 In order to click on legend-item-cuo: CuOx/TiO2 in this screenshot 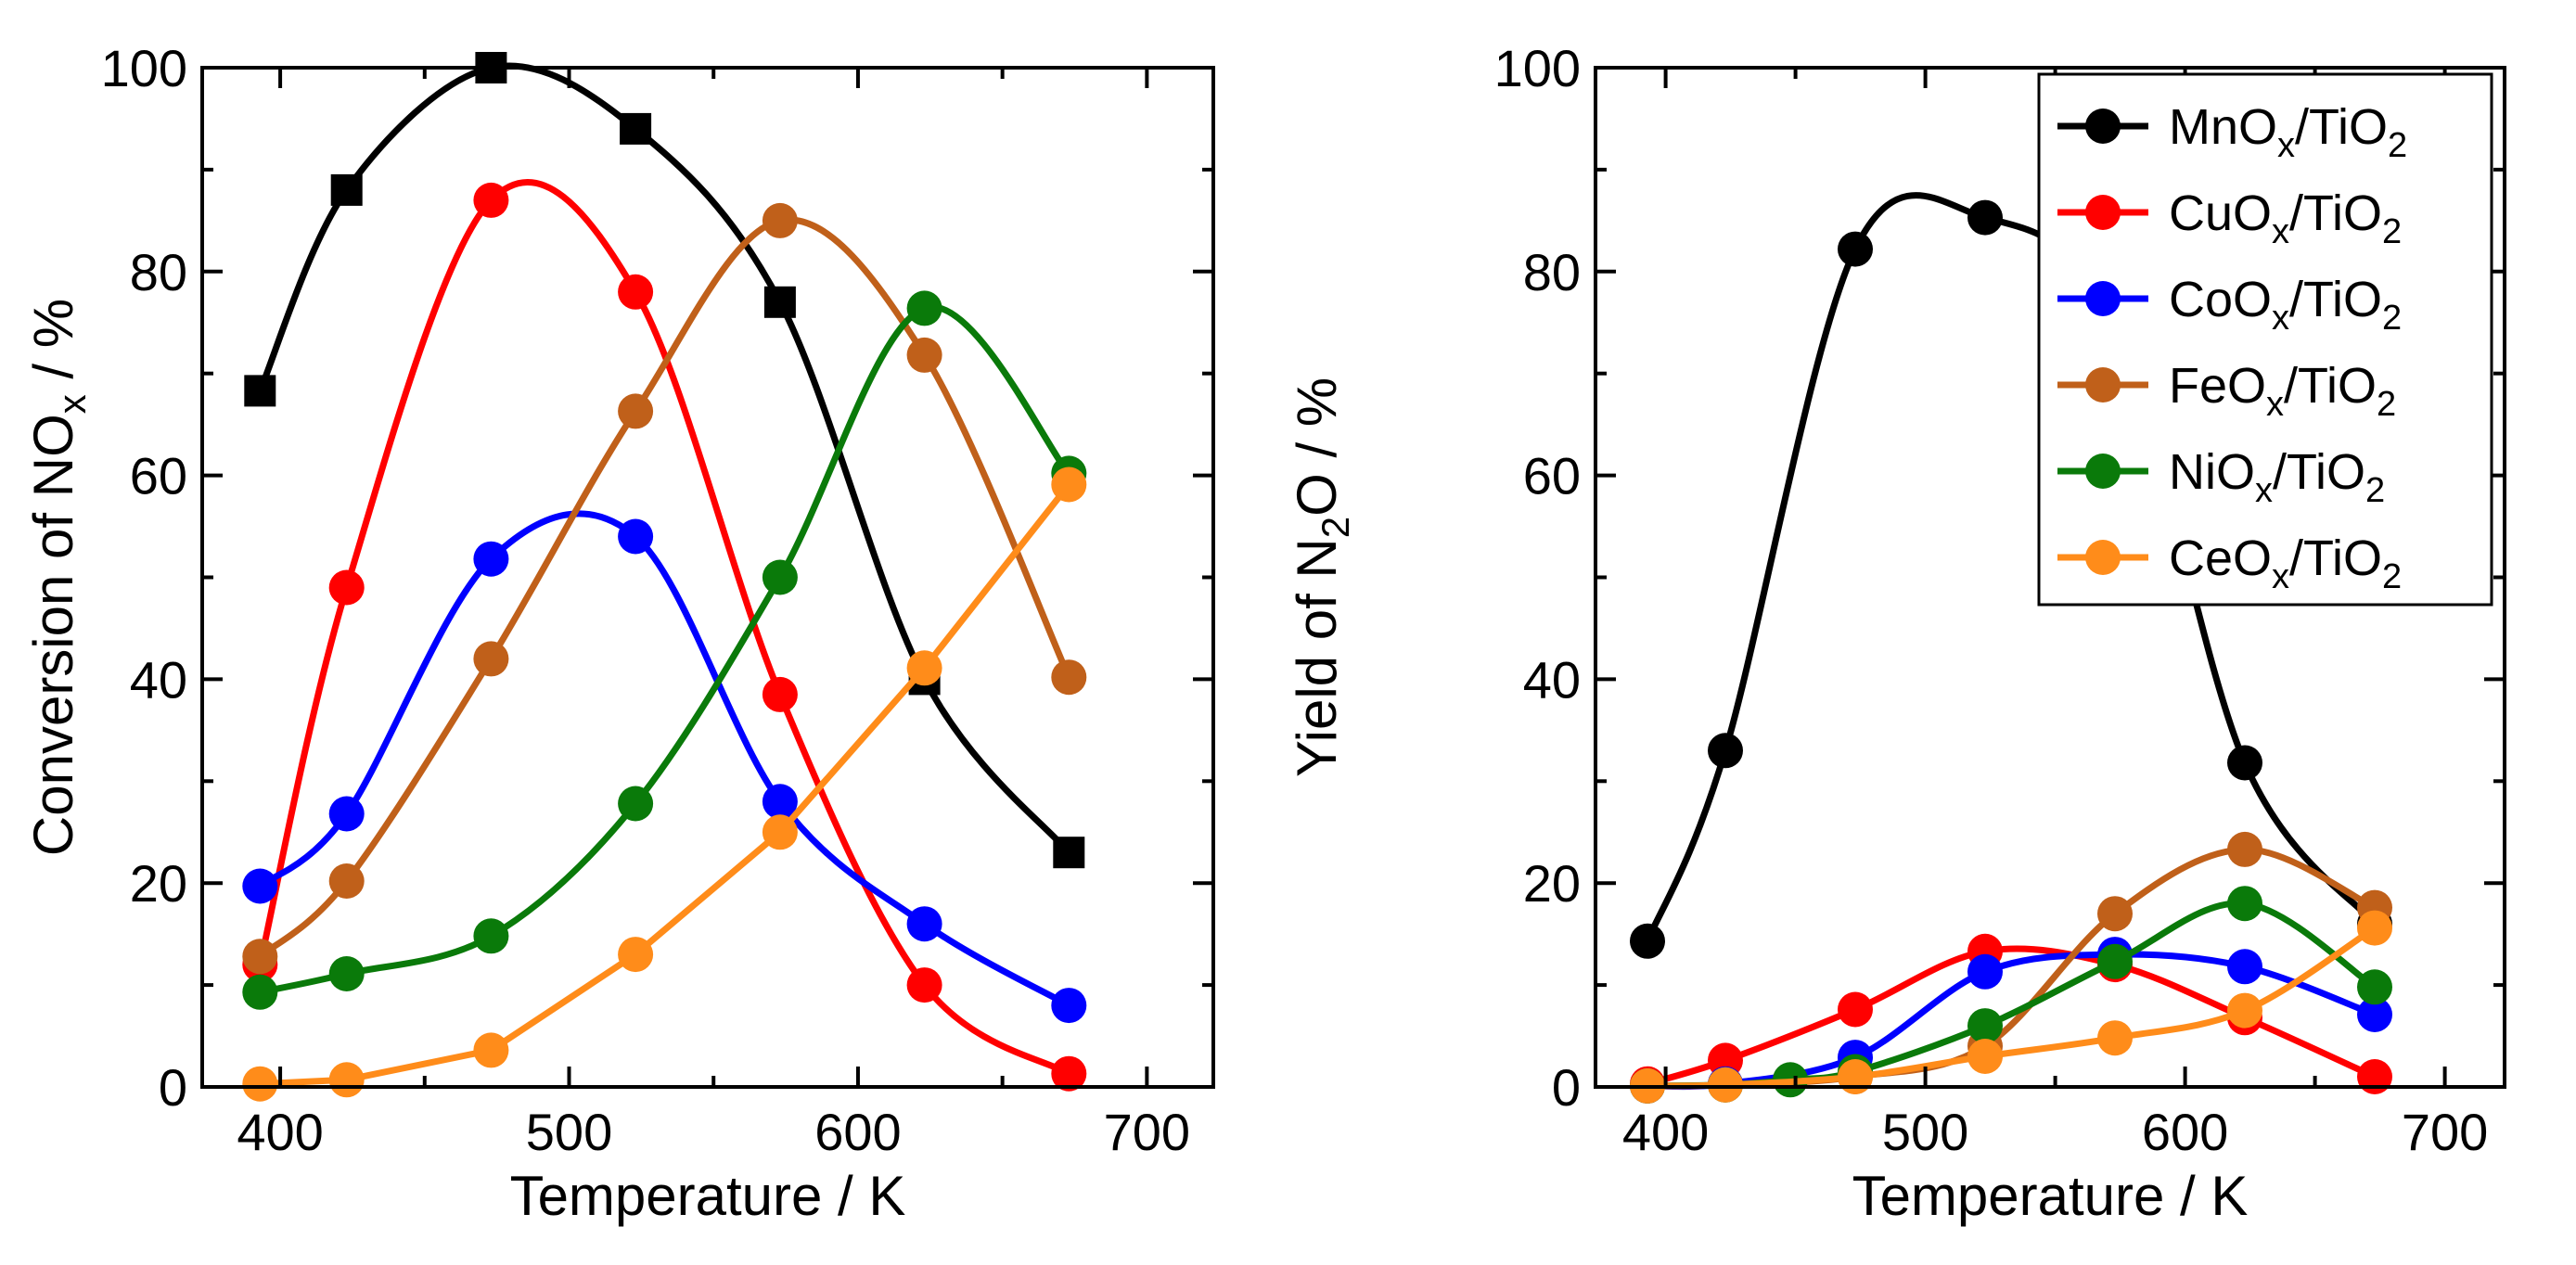, I will do `click(2229, 218)`.